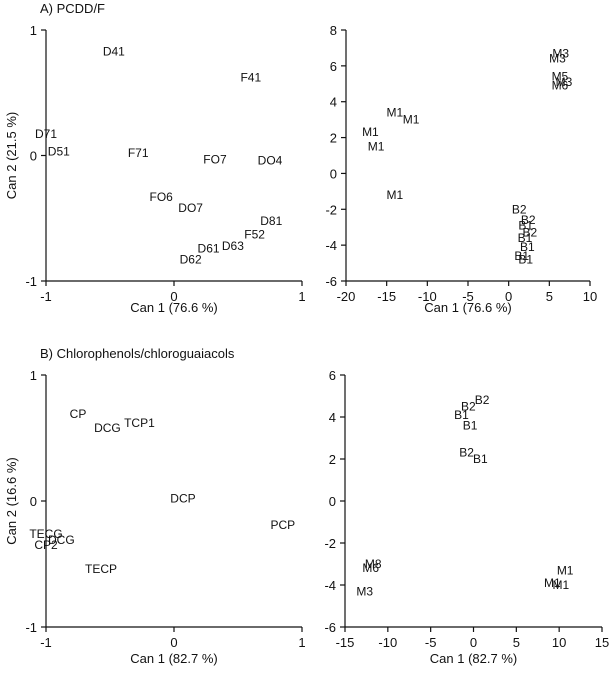 The width and height of the screenshot is (611, 682). I want to click on data-point-label: D71, so click(46, 134).